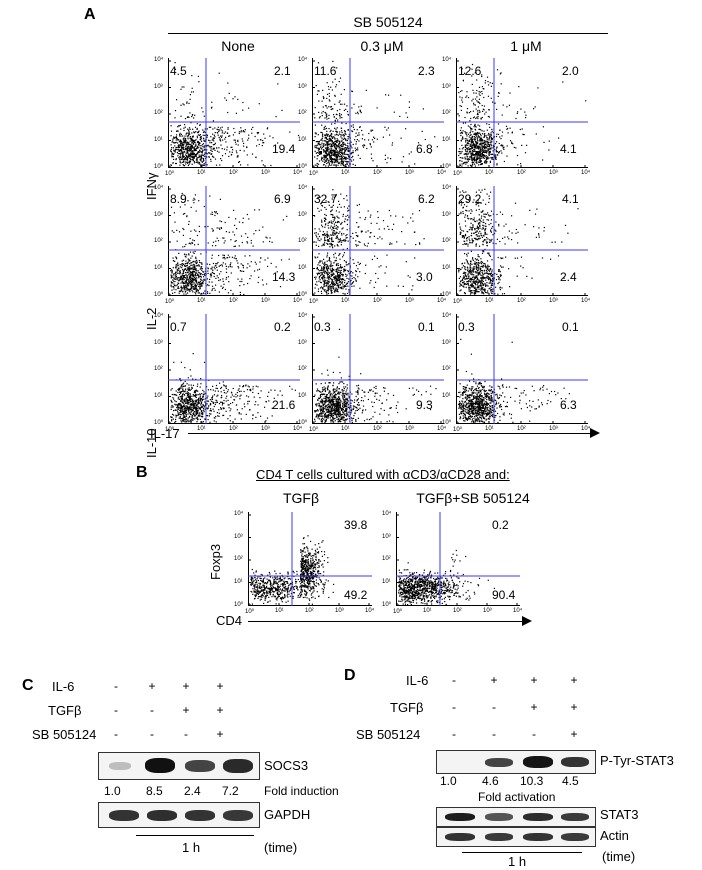  Describe the element at coordinates (386, 621) in the screenshot. I see `panel-b-arrow-line` at that location.